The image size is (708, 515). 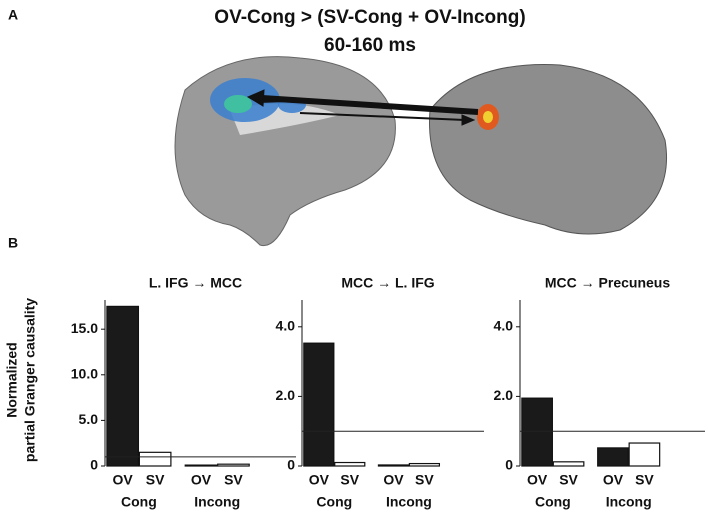 What do you see at coordinates (89, 419) in the screenshot?
I see `y-tick-label: 5.0` at bounding box center [89, 419].